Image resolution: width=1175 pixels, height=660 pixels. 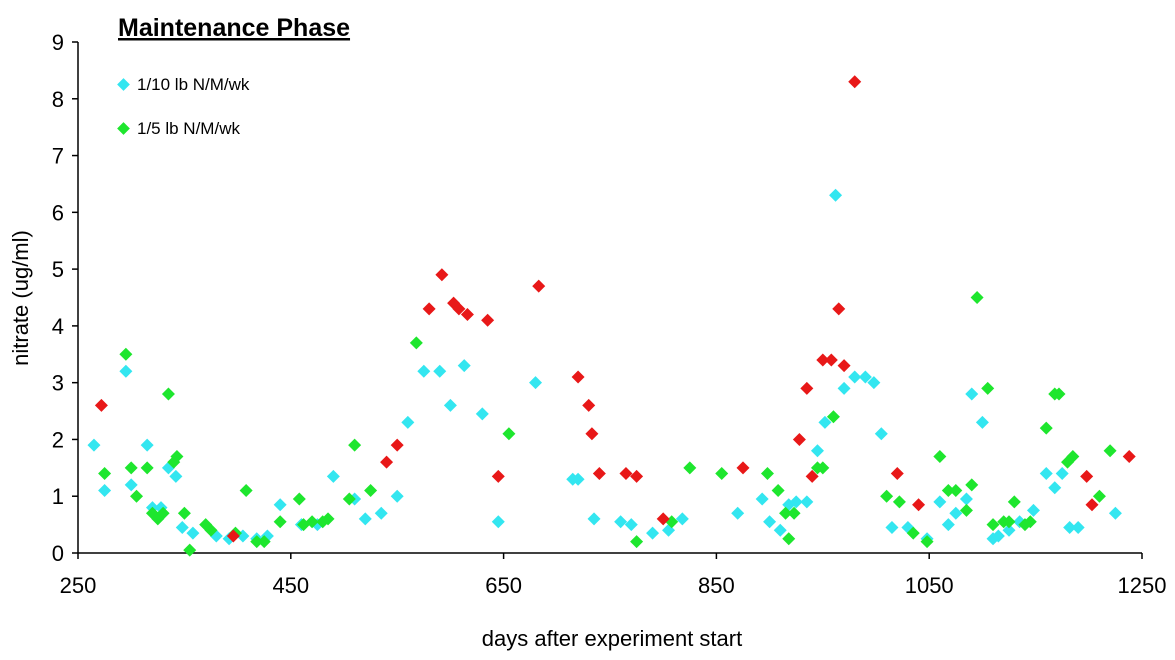 What do you see at coordinates (58, 383) in the screenshot?
I see `y-tick-label: 3` at bounding box center [58, 383].